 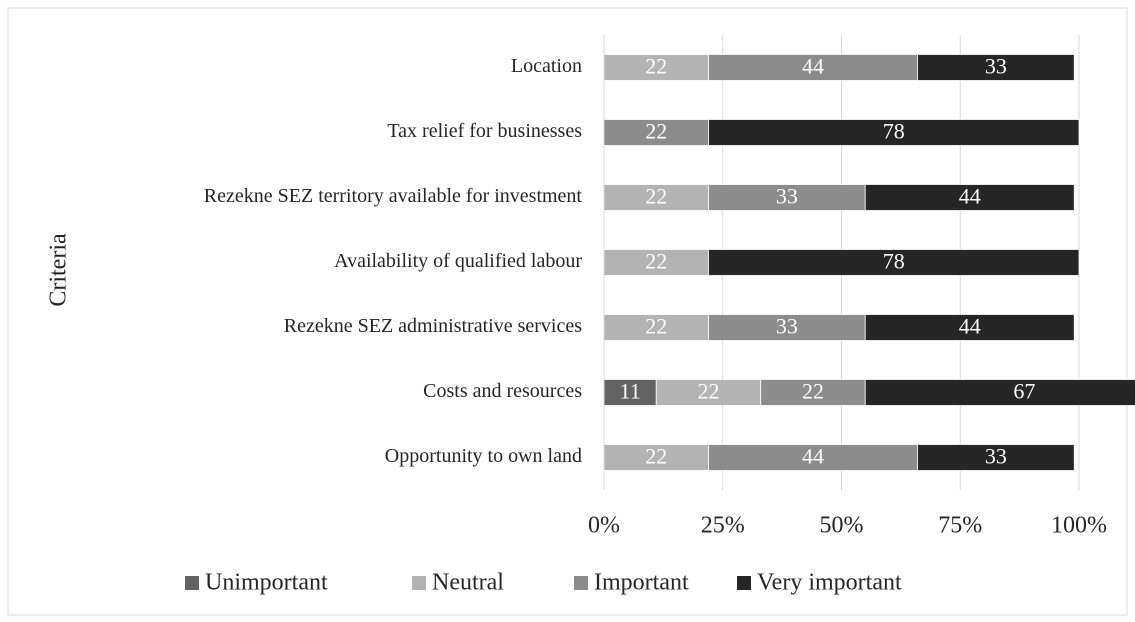 What do you see at coordinates (483, 456) in the screenshot?
I see `y-tick-label: Opportunity to own land` at bounding box center [483, 456].